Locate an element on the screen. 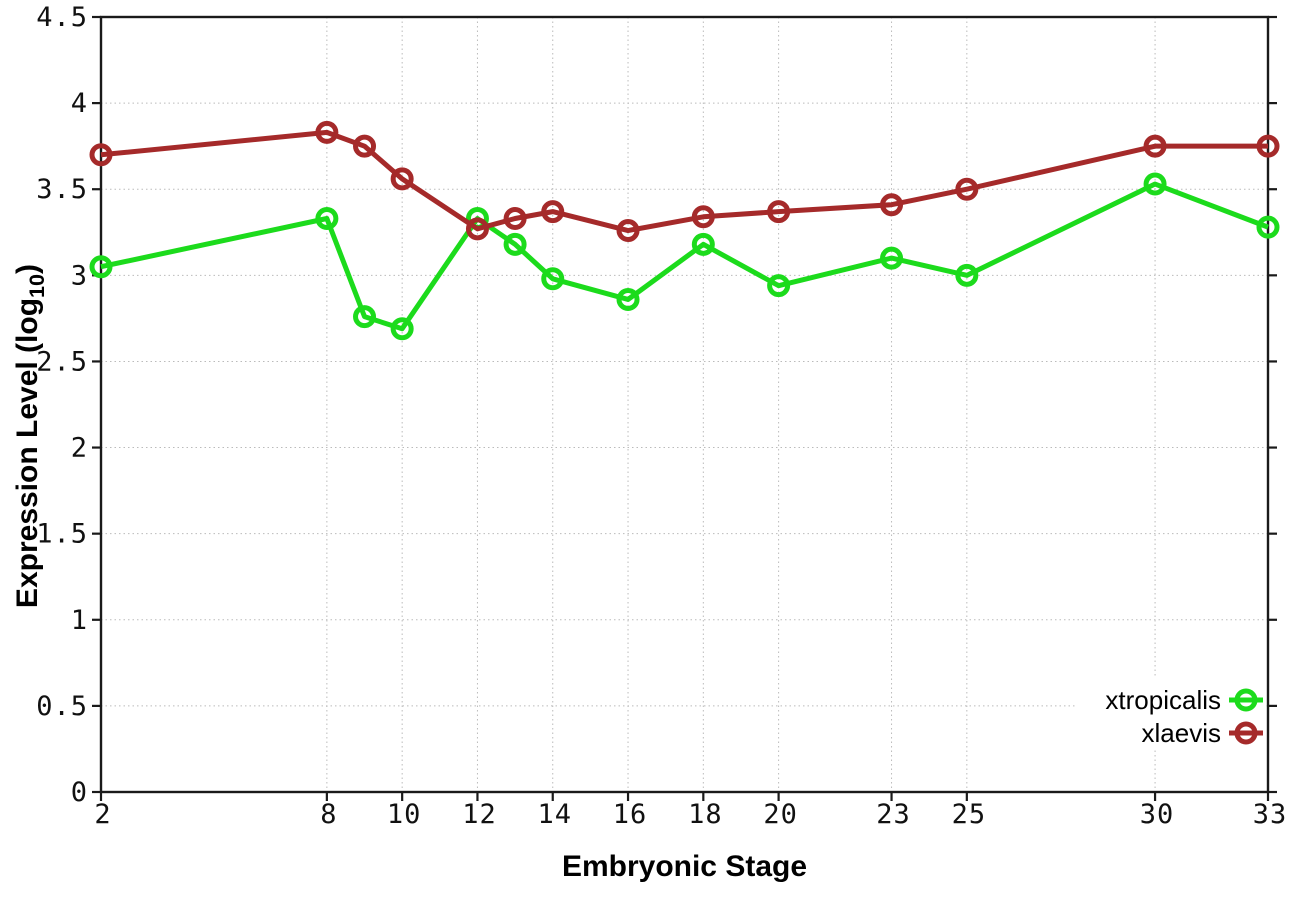 This screenshot has height=907, width=1296. legend-label-xtropicalis: xtropicalis is located at coordinates (1163, 700).